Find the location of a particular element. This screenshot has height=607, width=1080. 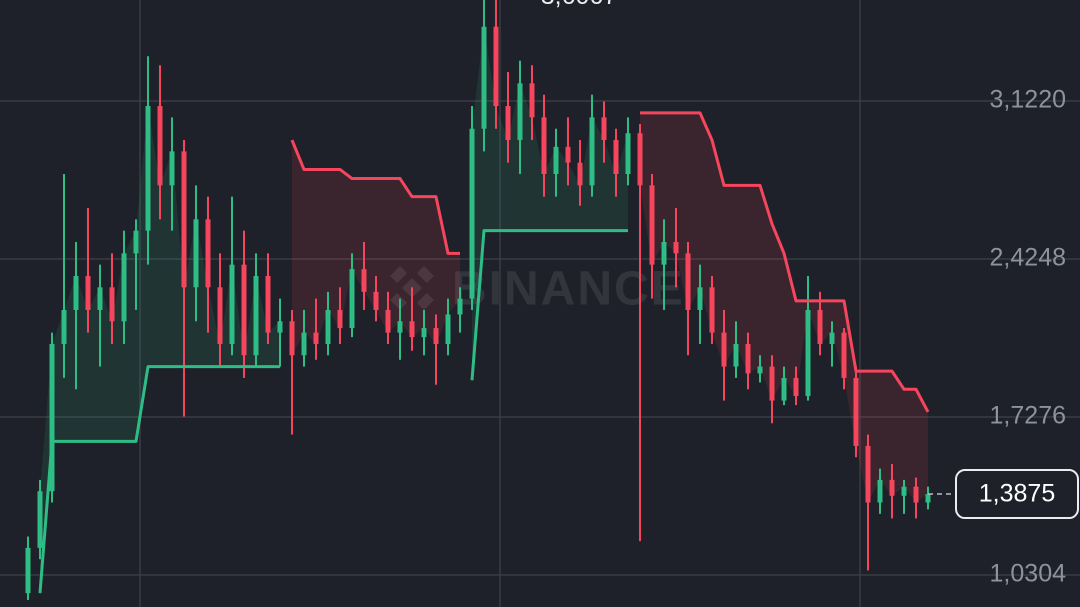

watermark-text: BINANCE is located at coordinates (568, 289).